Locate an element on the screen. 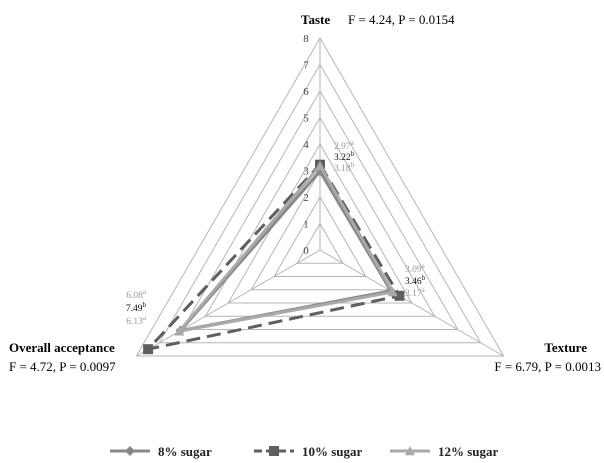 Image resolution: width=604 pixels, height=463 pixels. data-label: 3.09a is located at coordinates (415, 268).